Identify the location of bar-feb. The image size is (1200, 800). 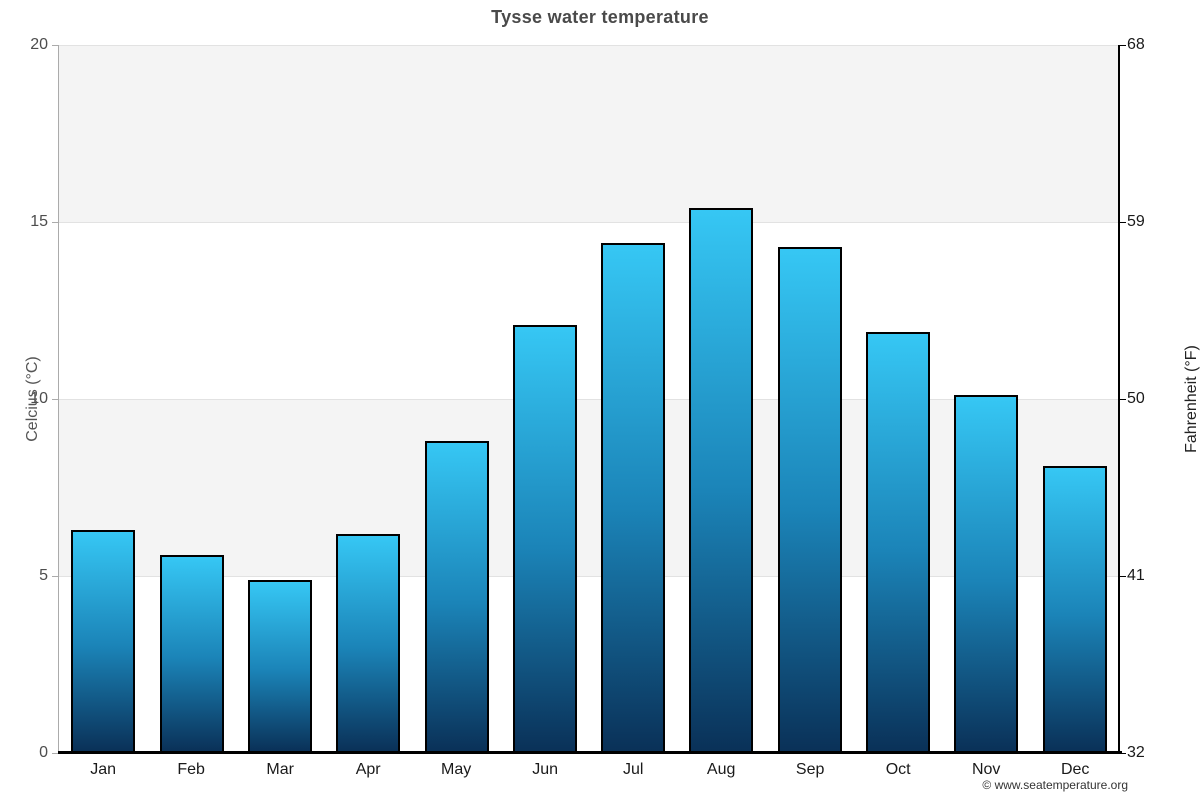
(192, 654).